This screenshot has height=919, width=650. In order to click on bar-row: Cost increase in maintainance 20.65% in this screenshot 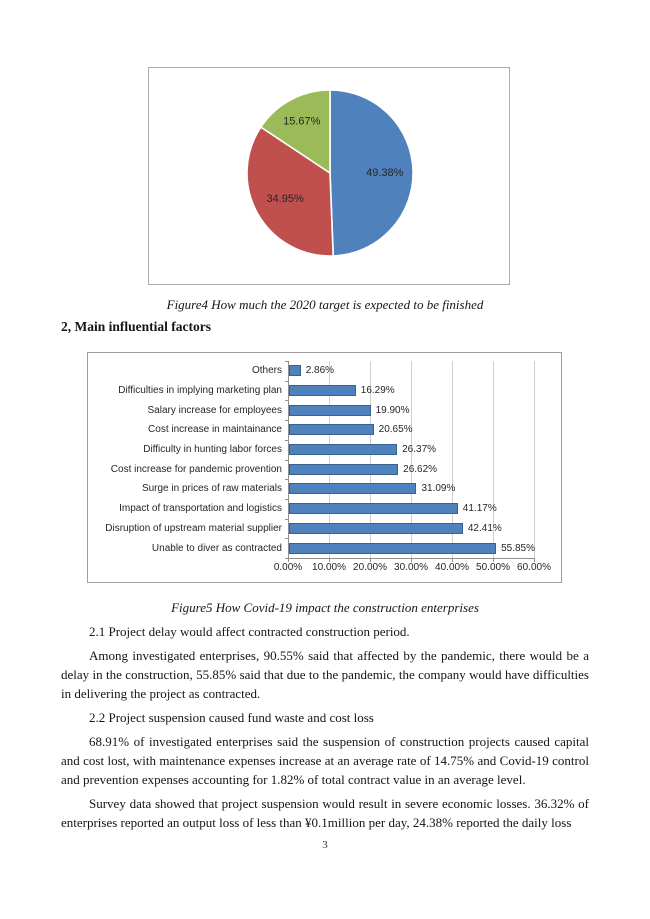, I will do `click(324, 430)`.